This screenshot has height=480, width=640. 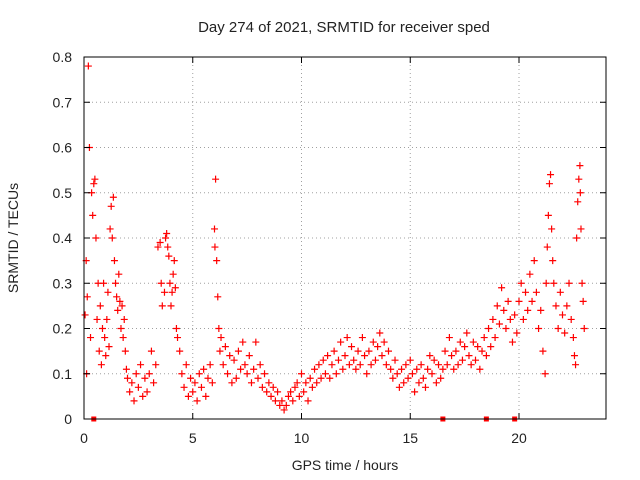 I want to click on x-tick-label: 10, so click(x=302, y=438).